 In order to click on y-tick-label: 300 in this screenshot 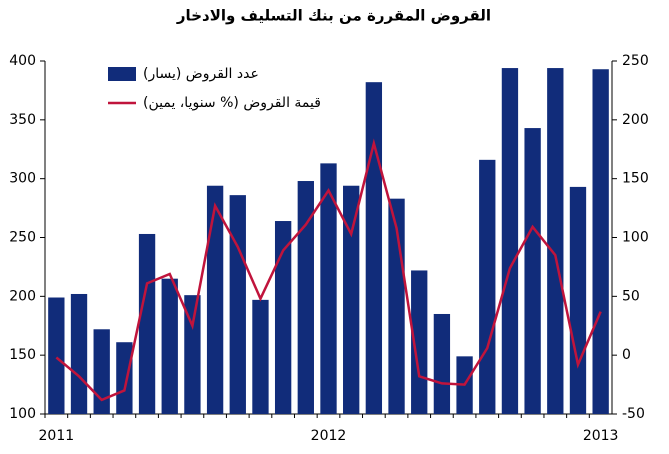, I will do `click(22, 179)`.